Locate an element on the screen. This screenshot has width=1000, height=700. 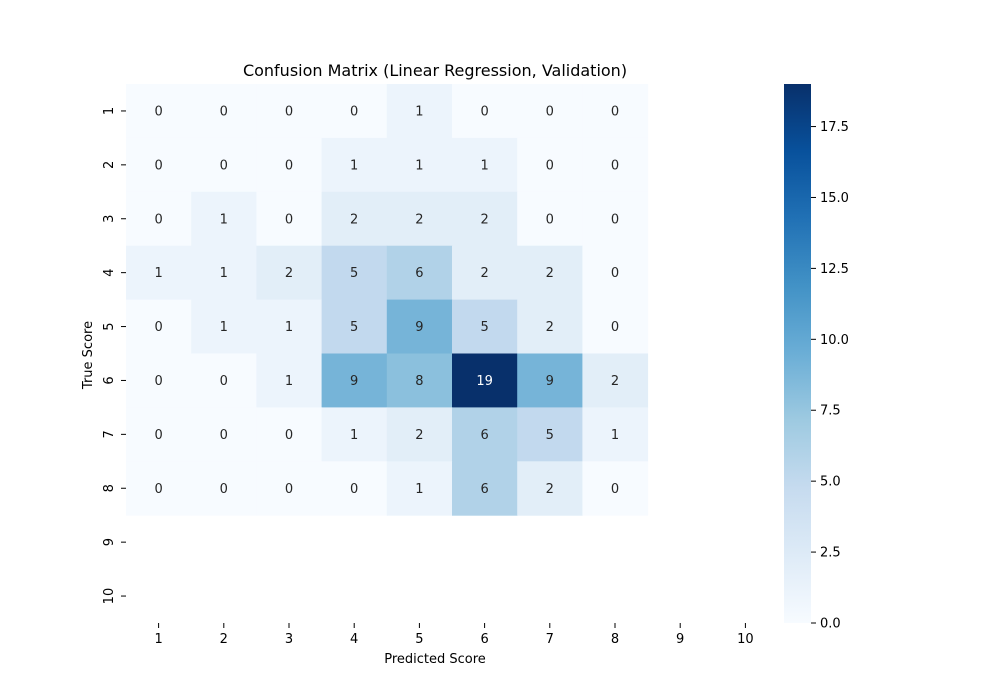
y-tick-label: 10 is located at coordinates (109, 596).